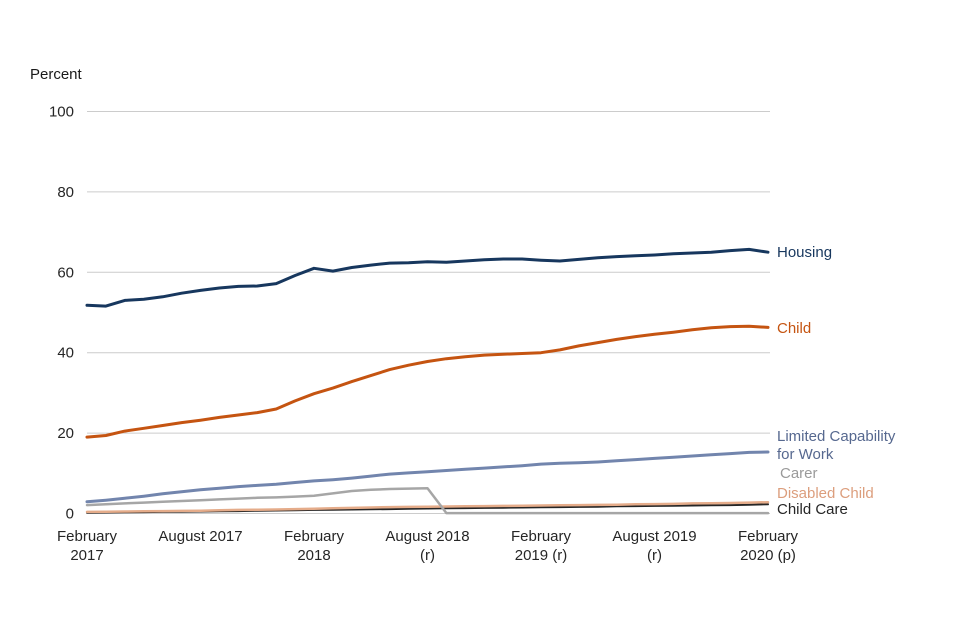 The width and height of the screenshot is (960, 640). I want to click on y-tick-label: 100, so click(61, 112).